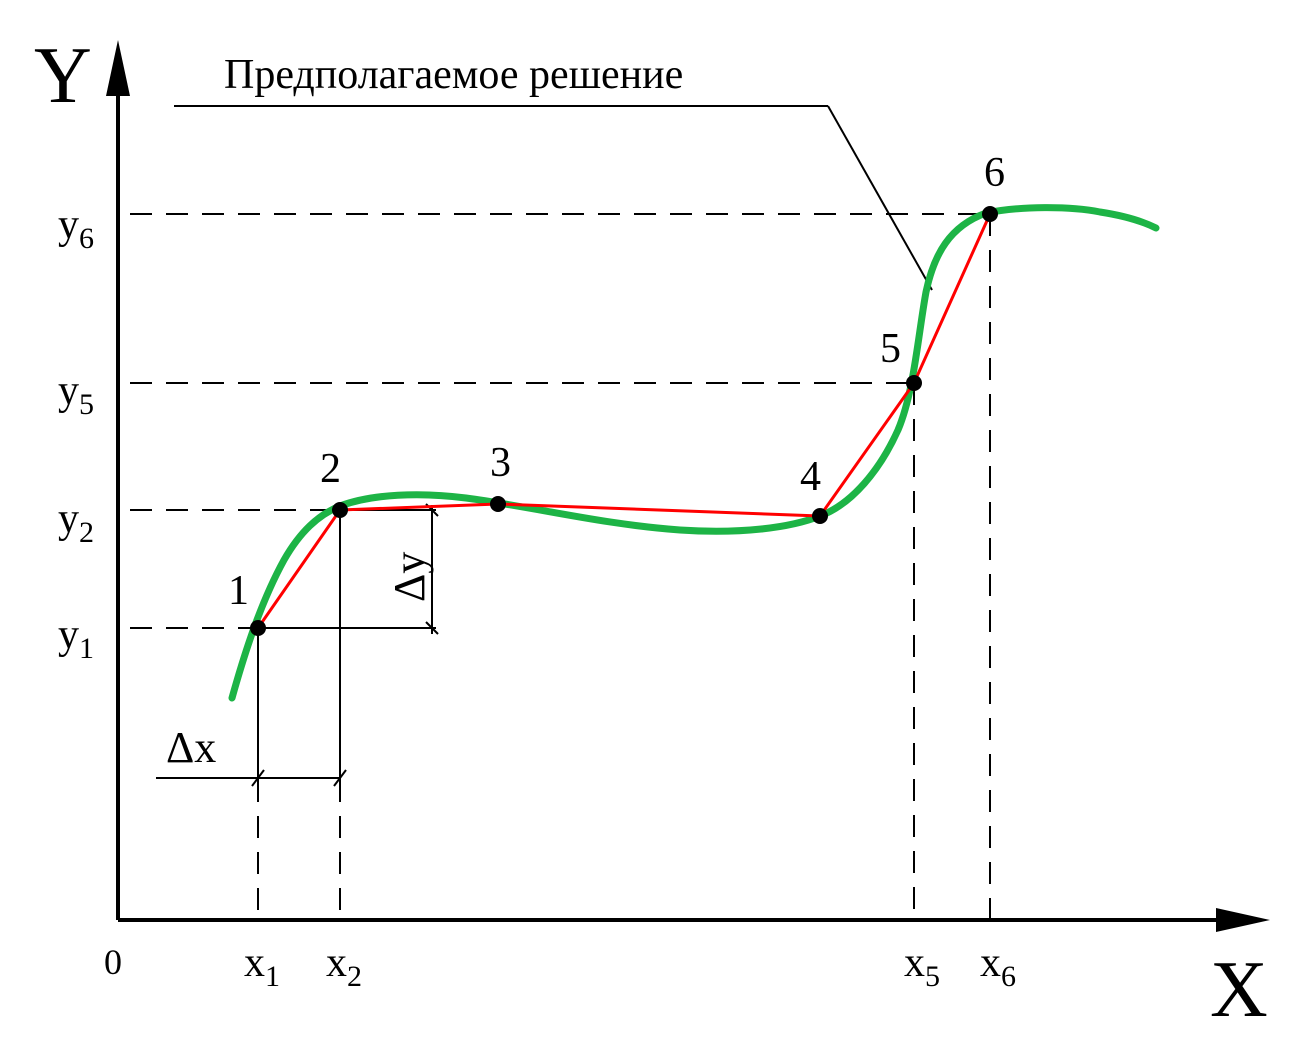 The width and height of the screenshot is (1304, 1044). Describe the element at coordinates (500, 463) in the screenshot. I see `point-label-3: 3` at that location.